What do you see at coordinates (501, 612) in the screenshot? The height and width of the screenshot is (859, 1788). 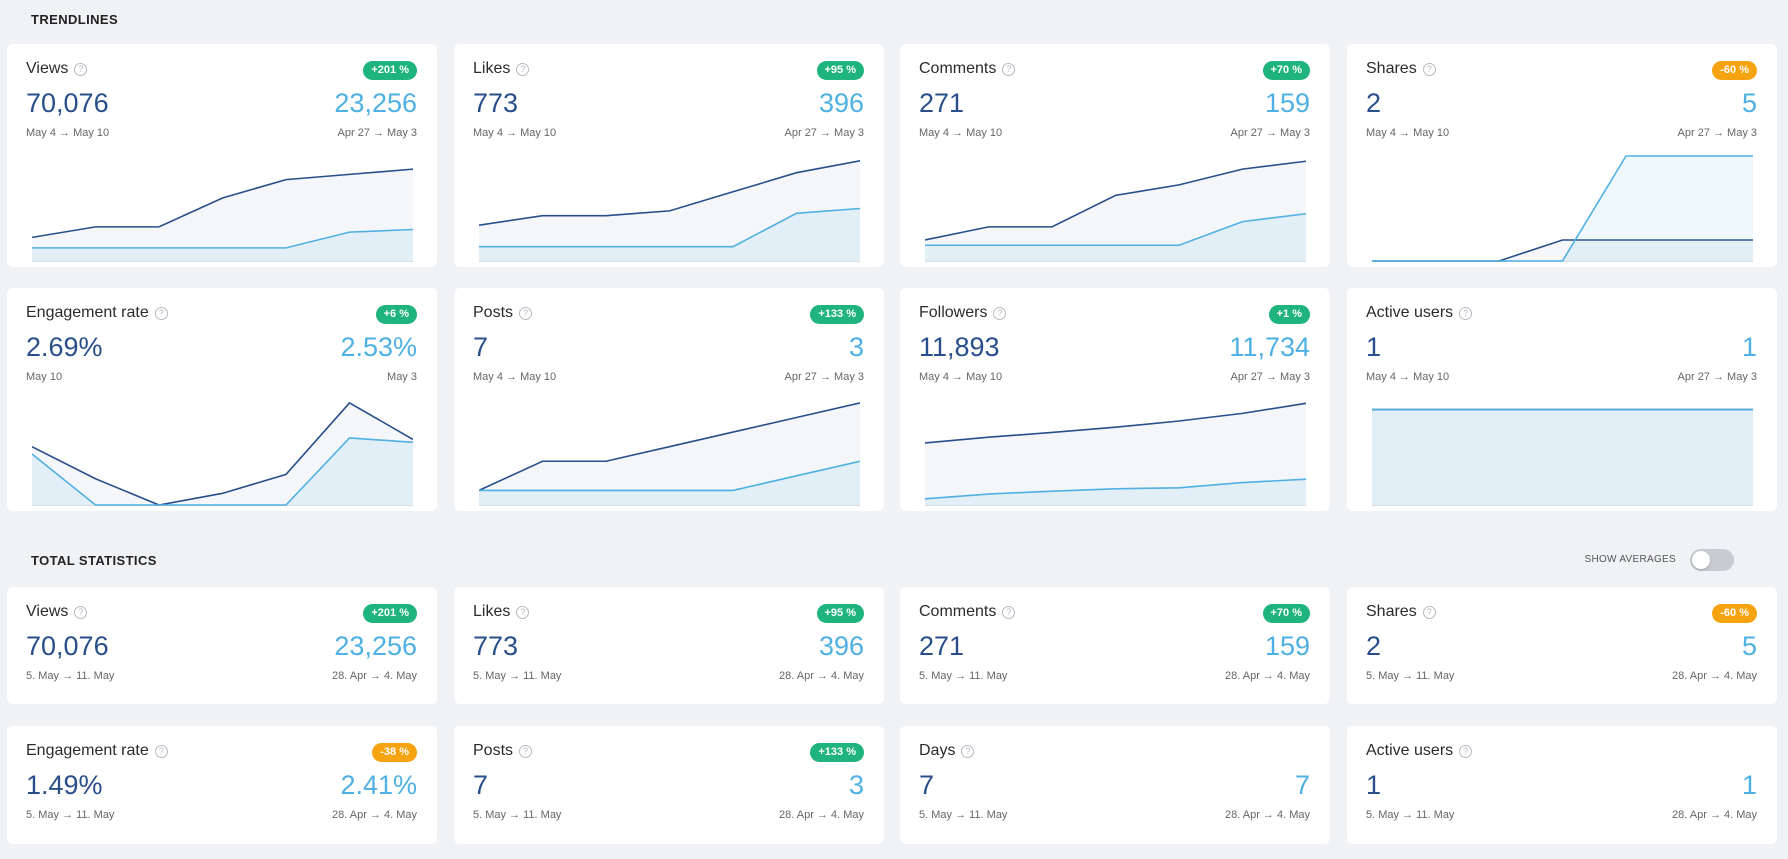 I see `card-title: Likes ?` at bounding box center [501, 612].